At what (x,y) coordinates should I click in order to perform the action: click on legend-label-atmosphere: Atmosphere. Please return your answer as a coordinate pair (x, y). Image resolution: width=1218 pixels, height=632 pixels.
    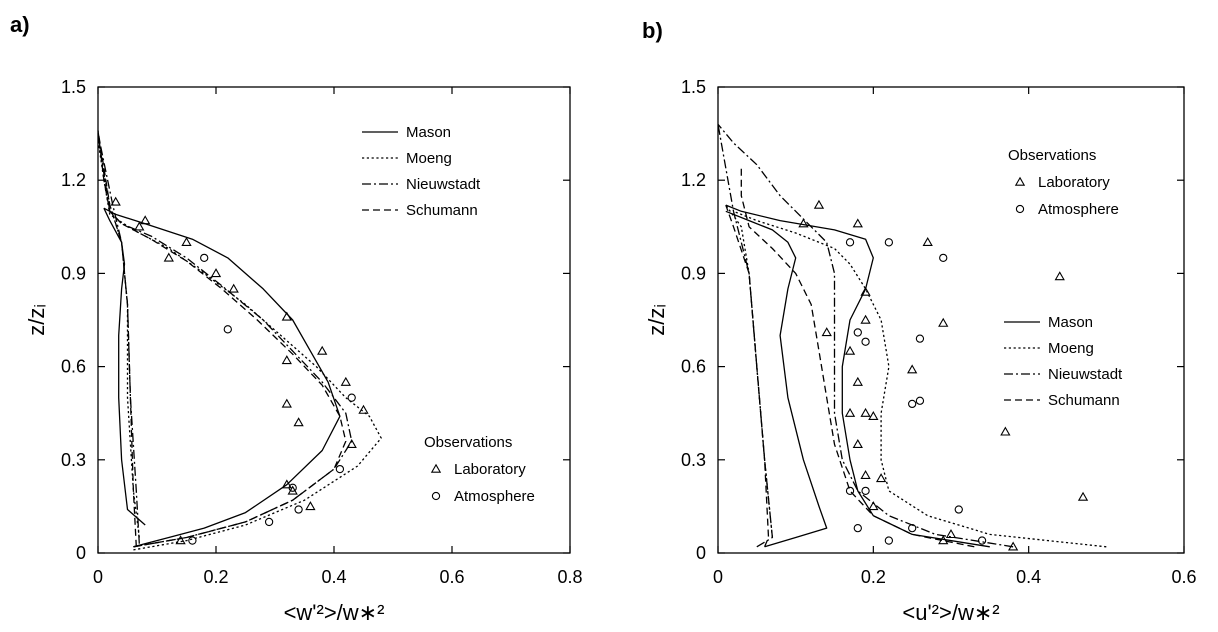
    Looking at the image, I should click on (494, 496).